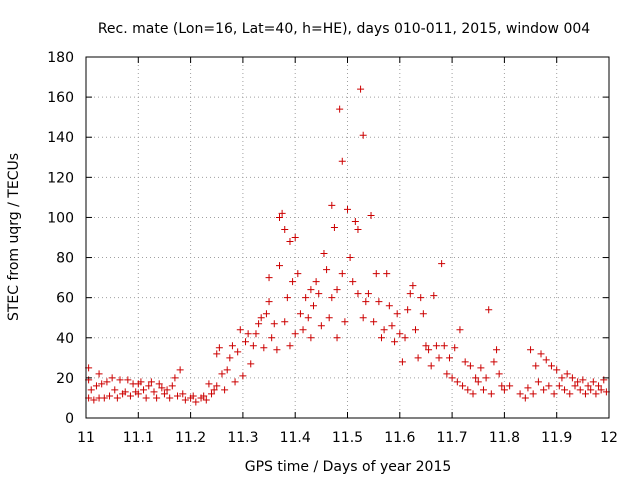 This screenshot has width=640, height=480. Describe the element at coordinates (60, 218) in the screenshot. I see `y-tick-label: 100` at that location.